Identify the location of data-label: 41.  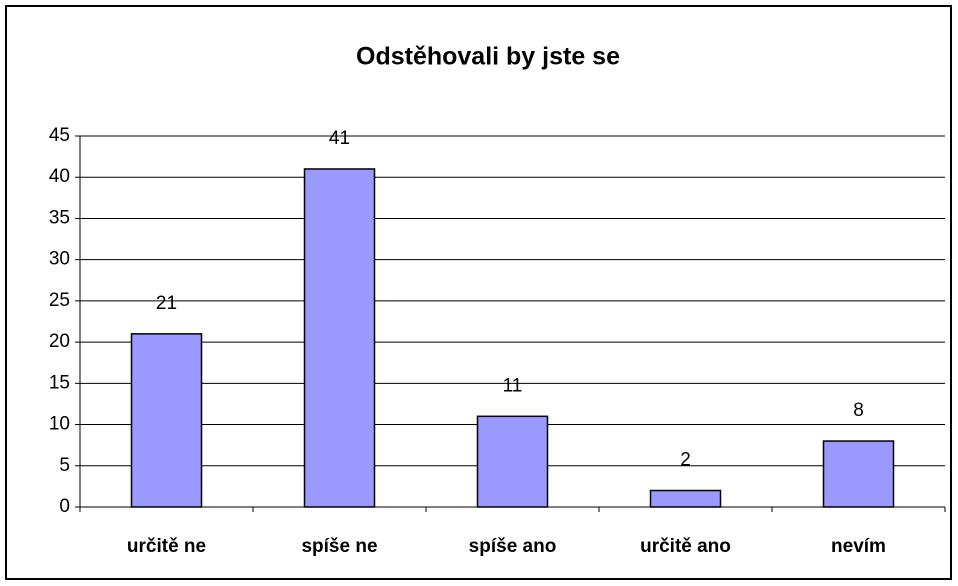
(339, 138).